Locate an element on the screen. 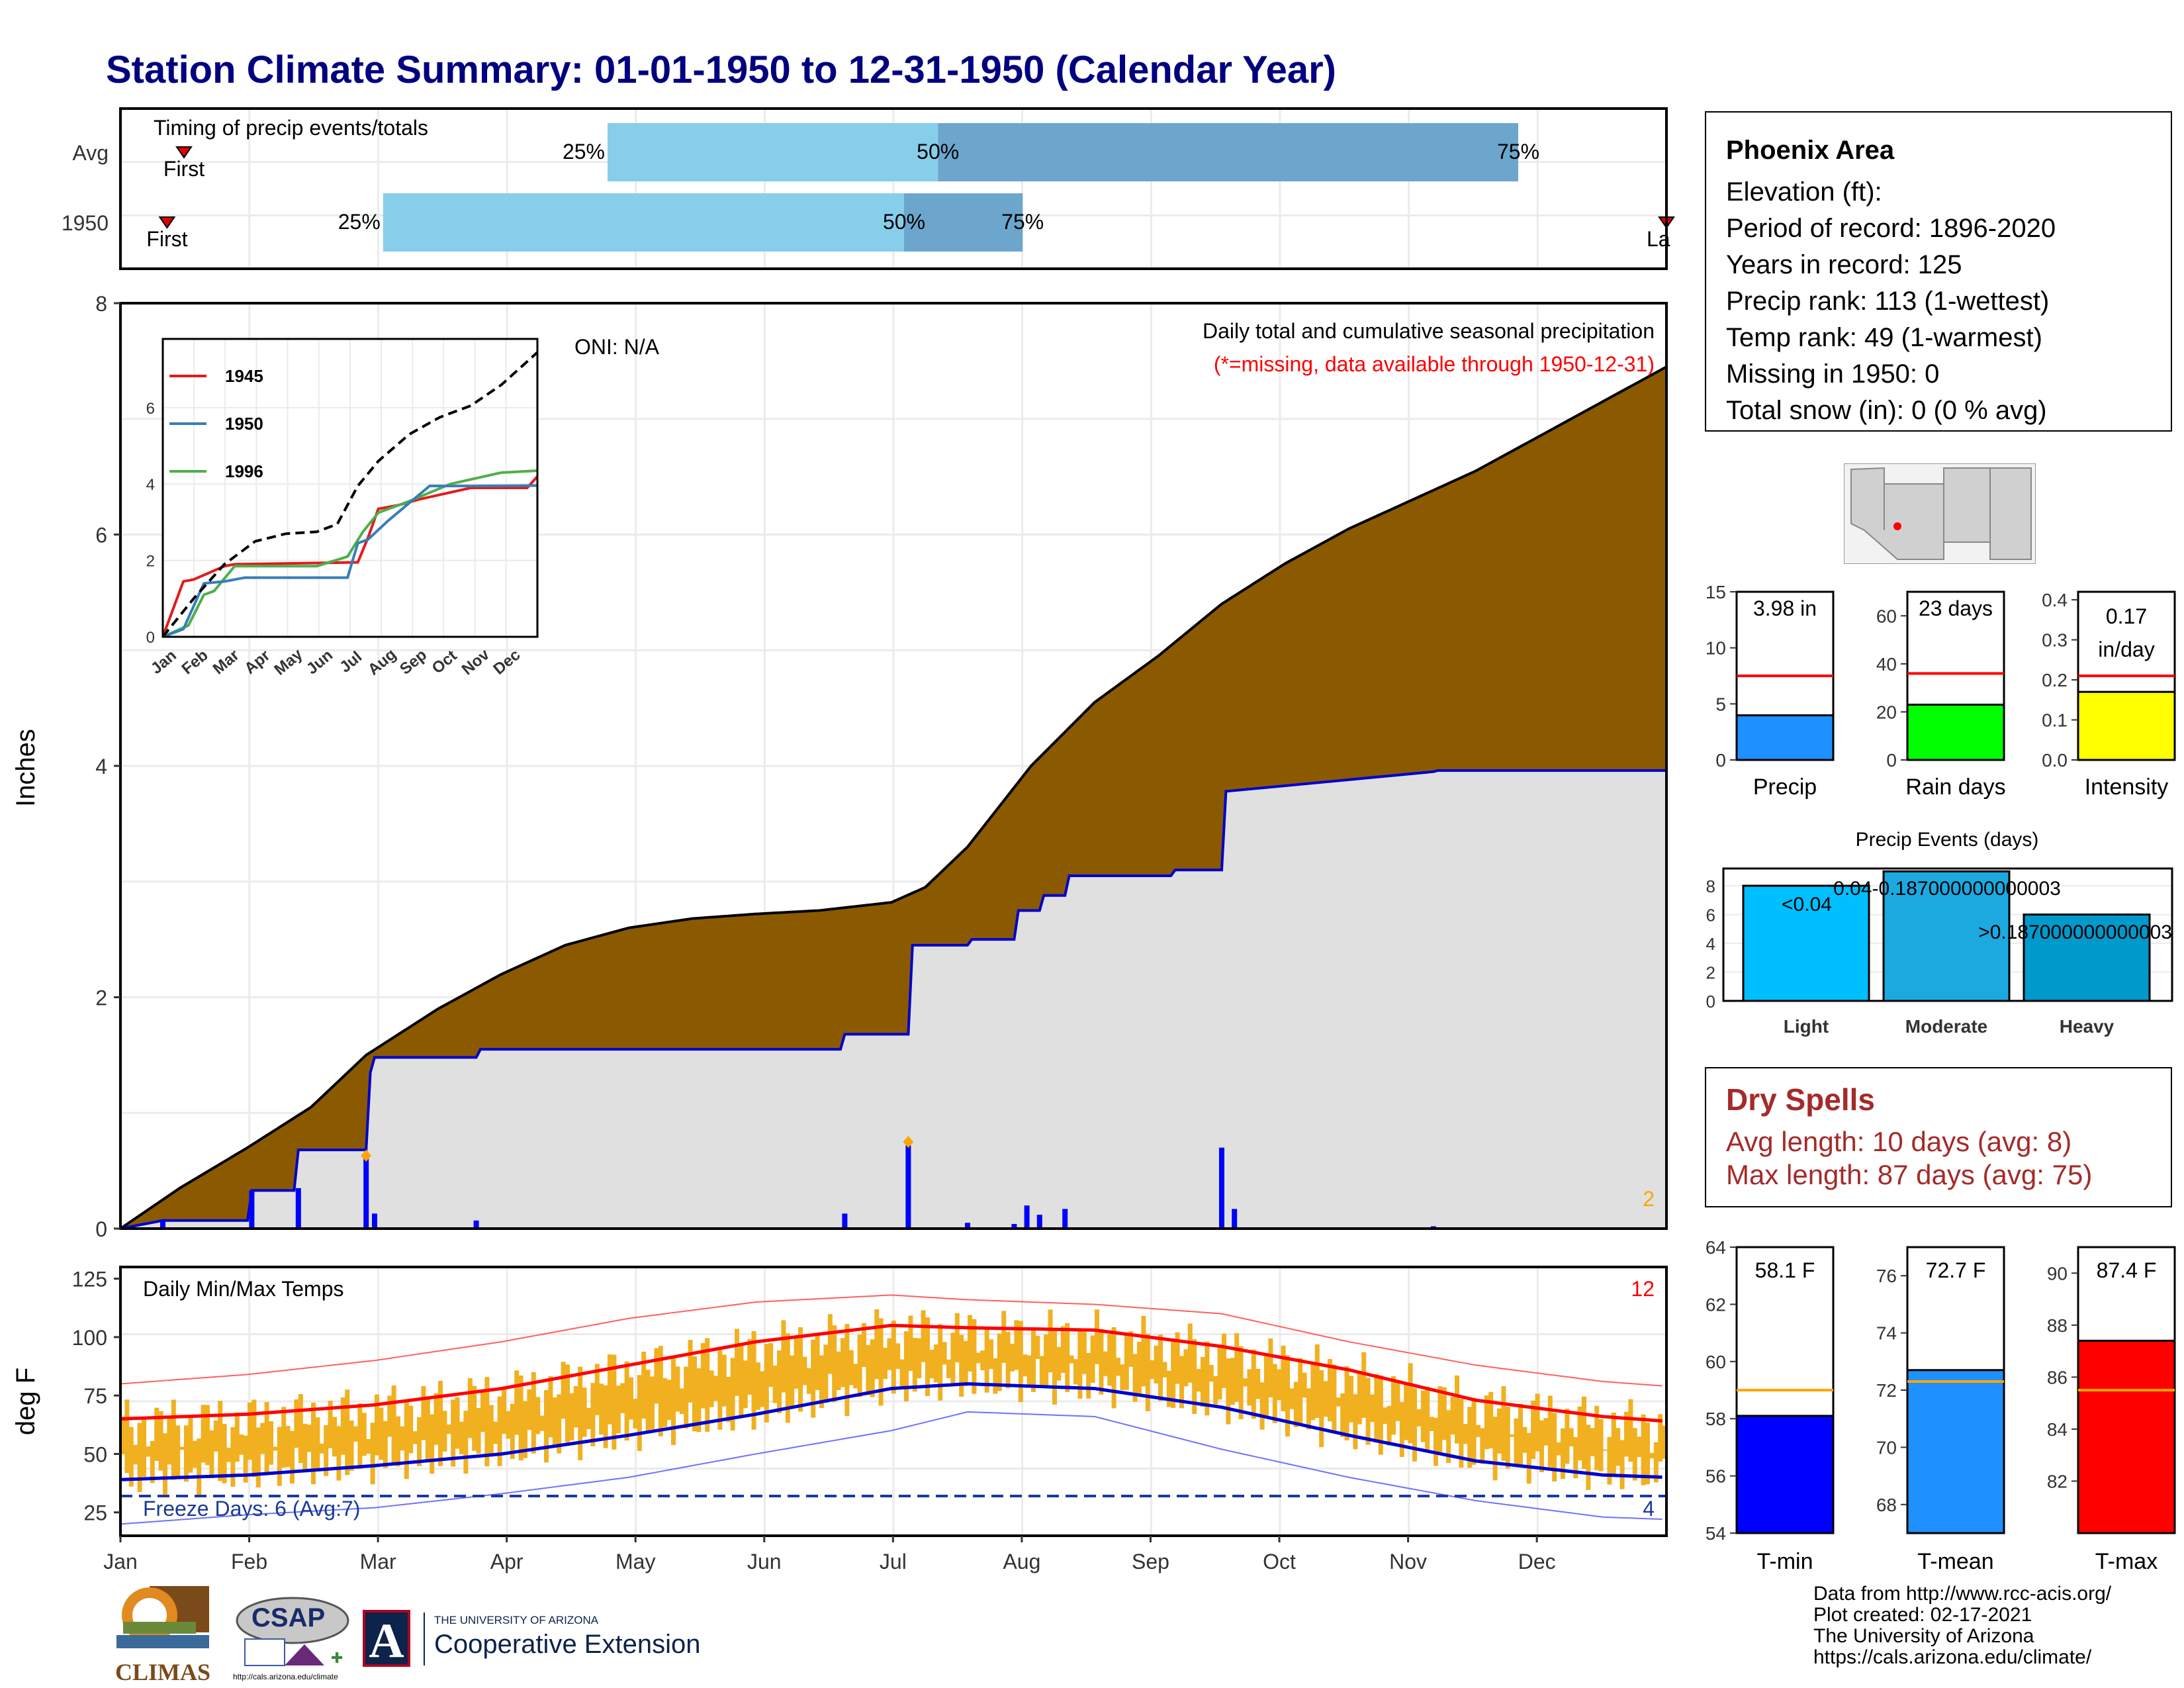 The width and height of the screenshot is (2184, 1688). temp-ylabel: deg F is located at coordinates (26, 1401).